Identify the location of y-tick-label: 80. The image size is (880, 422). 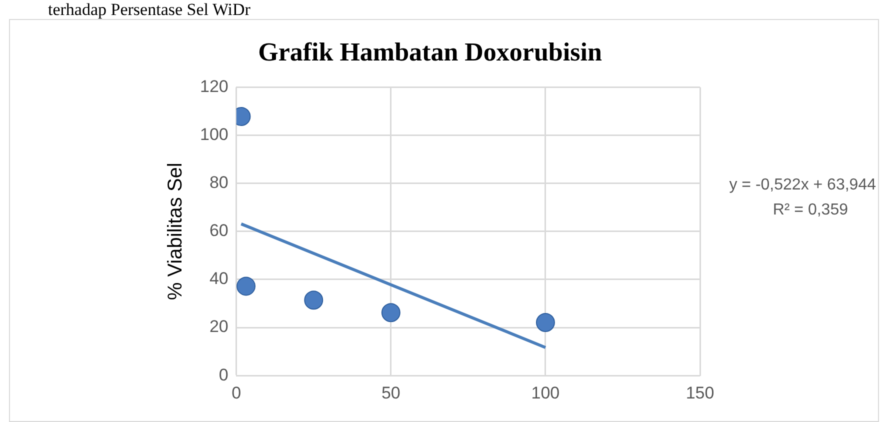
(218, 182).